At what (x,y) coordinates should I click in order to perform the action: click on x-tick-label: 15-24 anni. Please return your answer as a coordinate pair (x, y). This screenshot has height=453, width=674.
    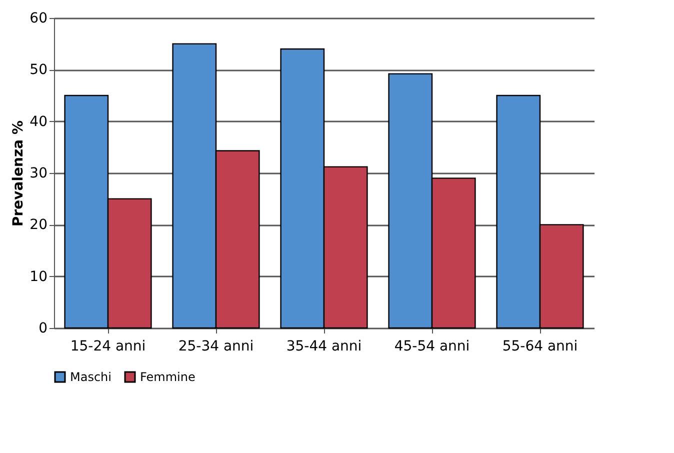
    Looking at the image, I should click on (108, 346).